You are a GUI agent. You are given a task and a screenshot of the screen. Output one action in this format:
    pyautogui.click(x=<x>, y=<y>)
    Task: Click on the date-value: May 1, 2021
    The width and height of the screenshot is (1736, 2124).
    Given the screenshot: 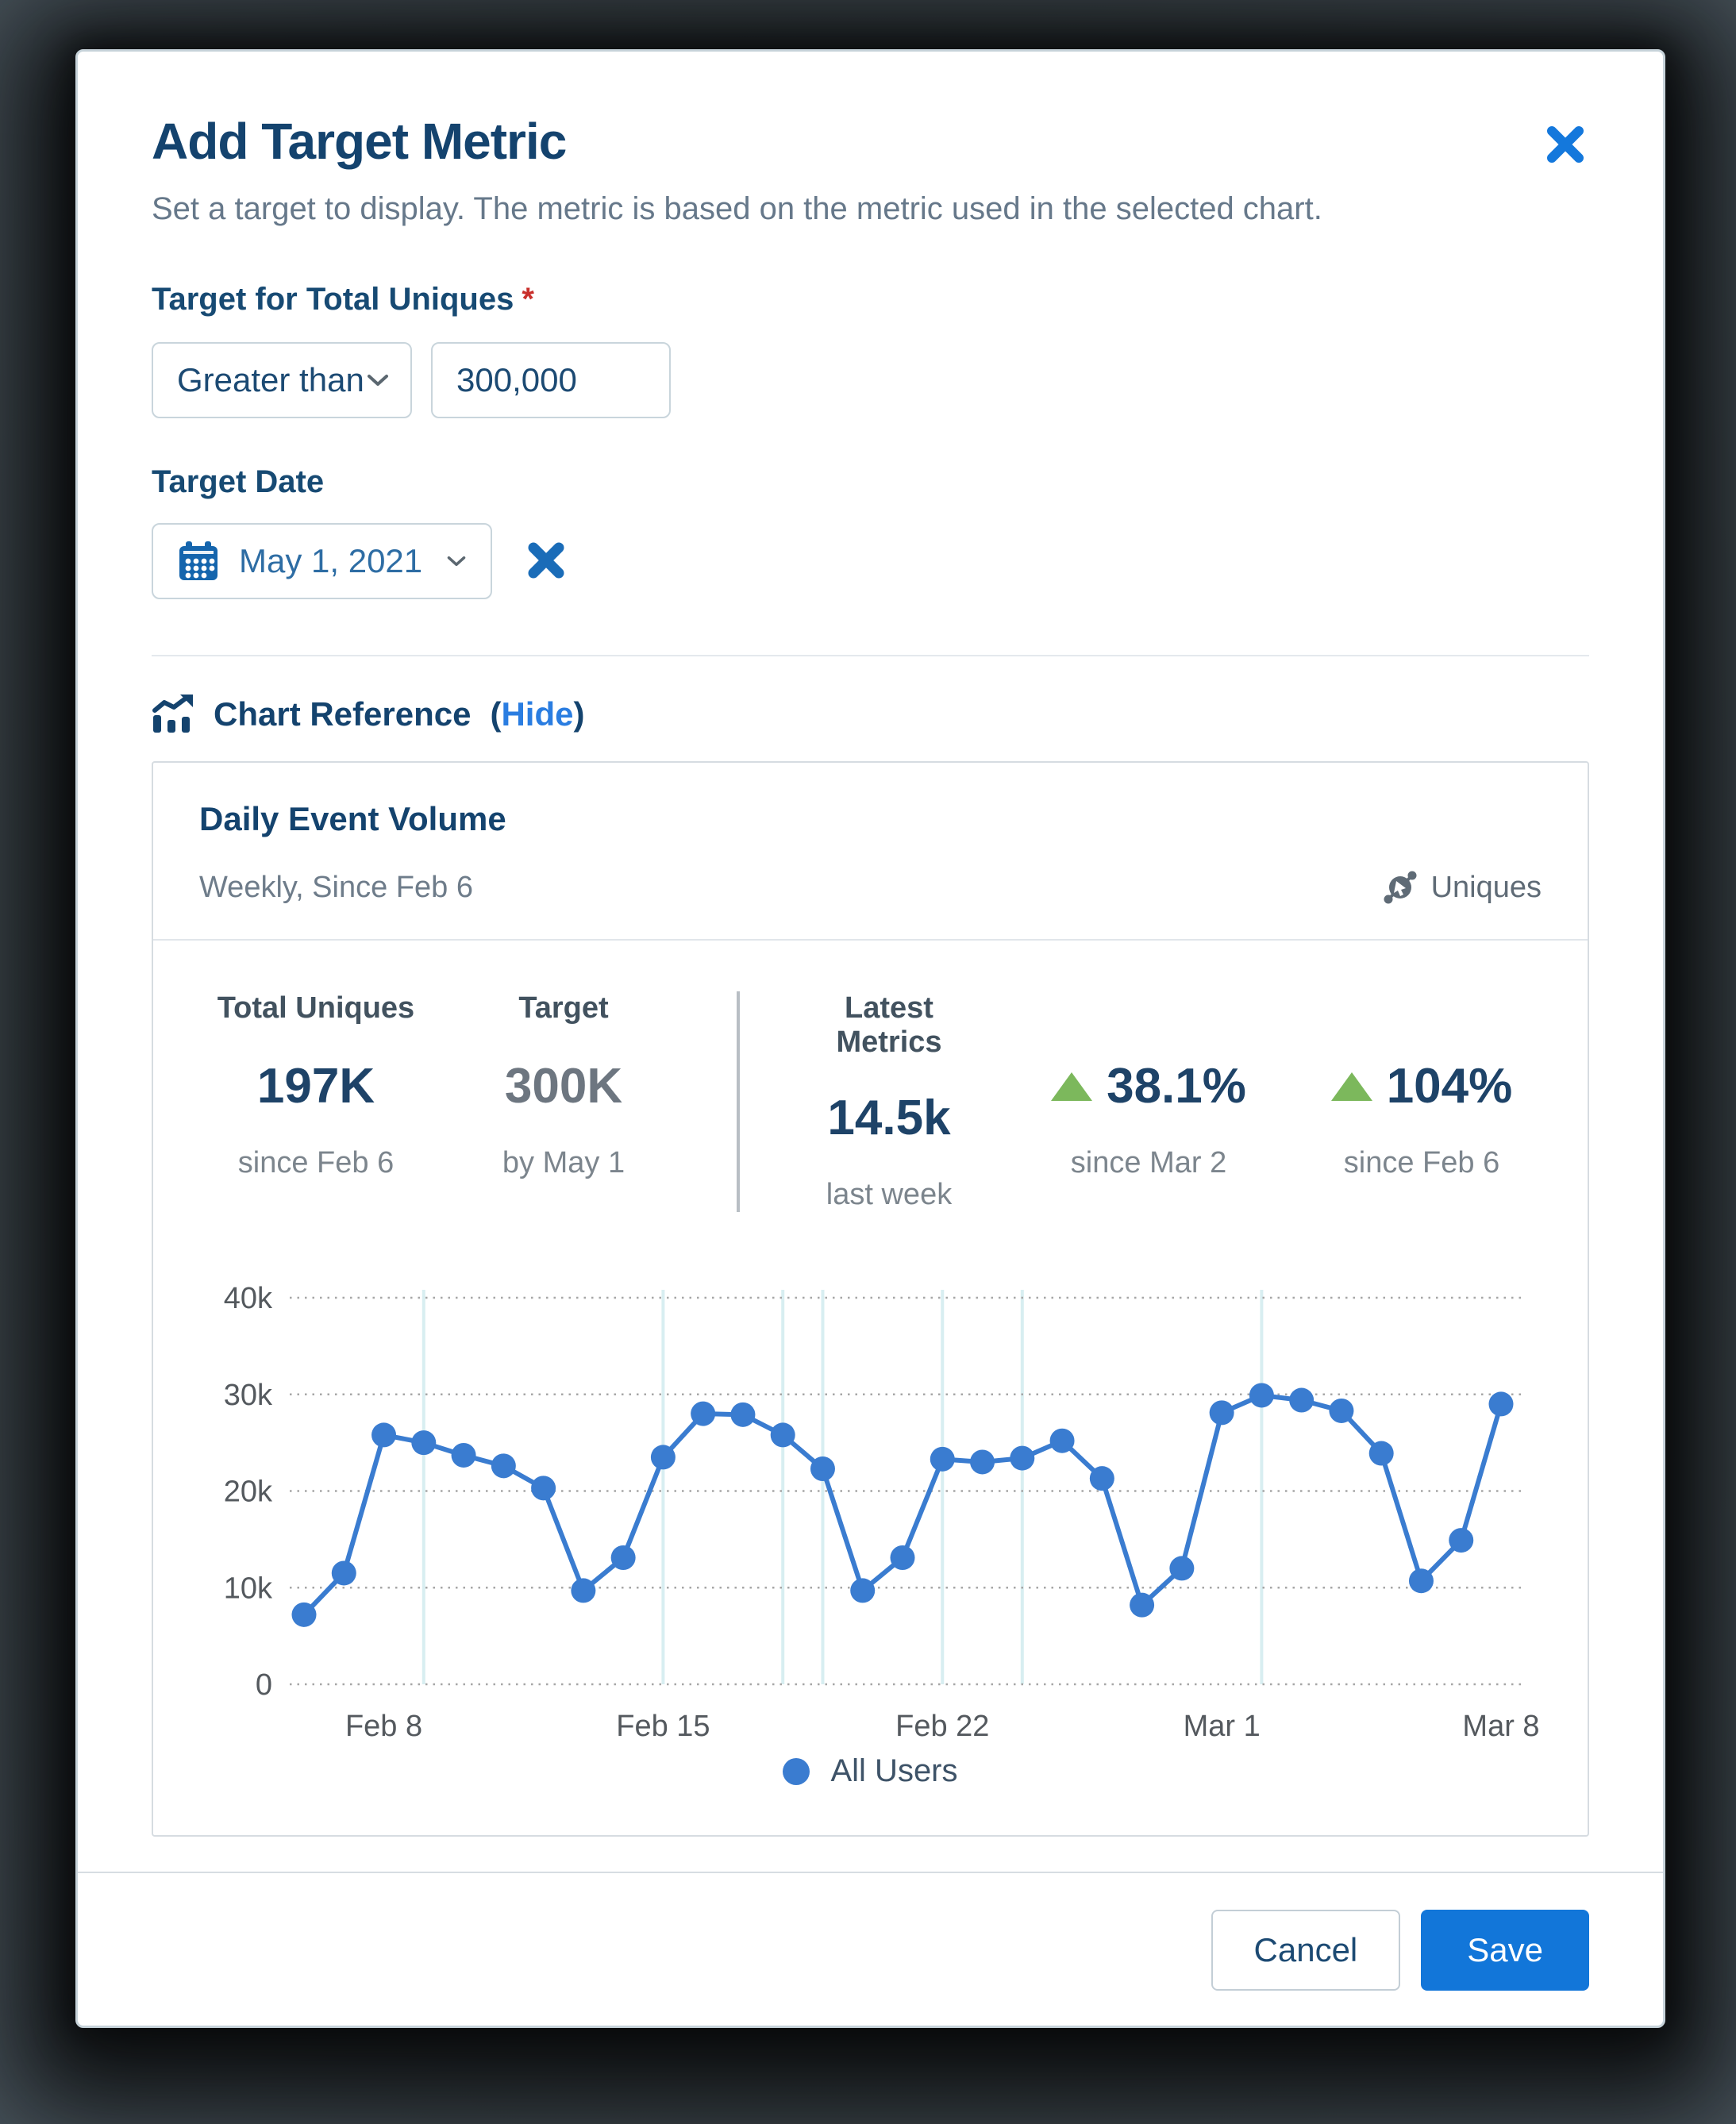 What is the action you would take?
    pyautogui.click(x=331, y=560)
    